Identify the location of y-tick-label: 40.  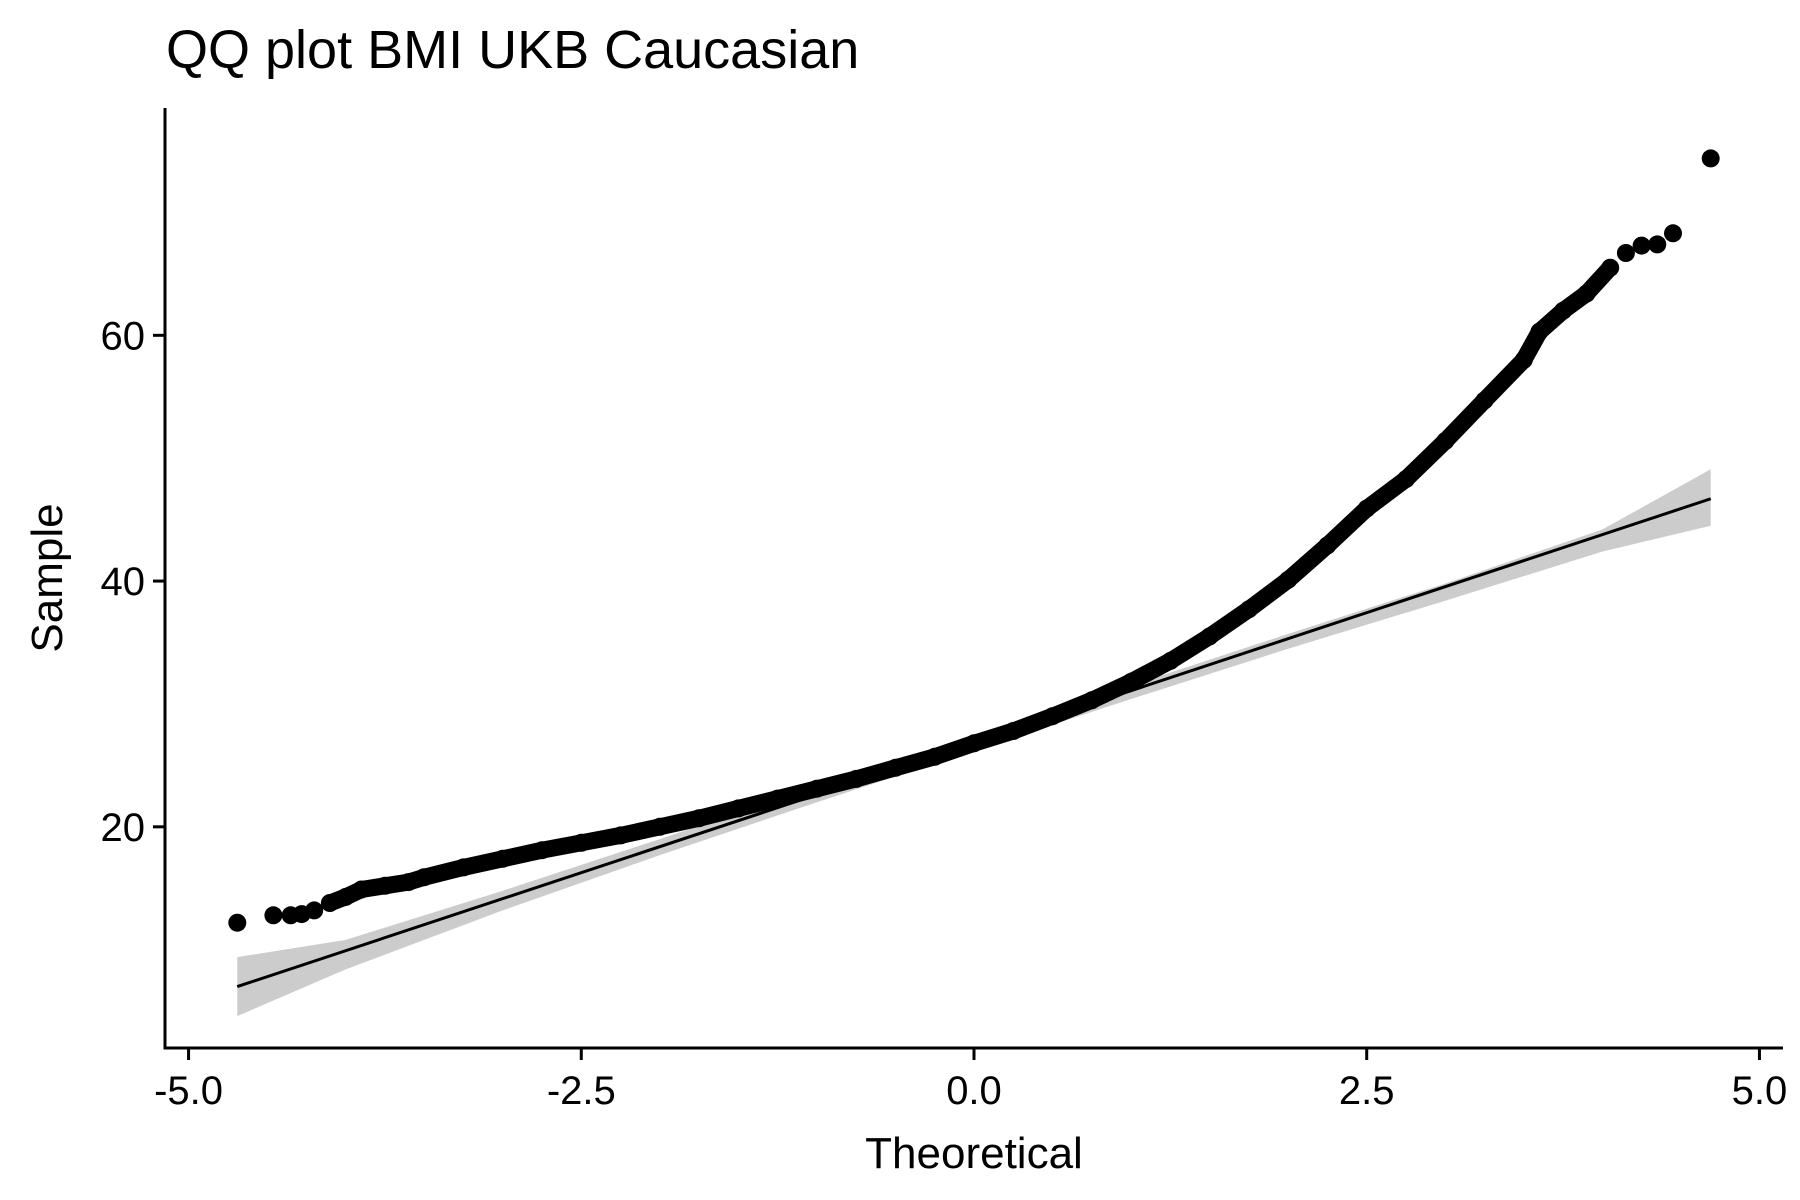
(123, 582).